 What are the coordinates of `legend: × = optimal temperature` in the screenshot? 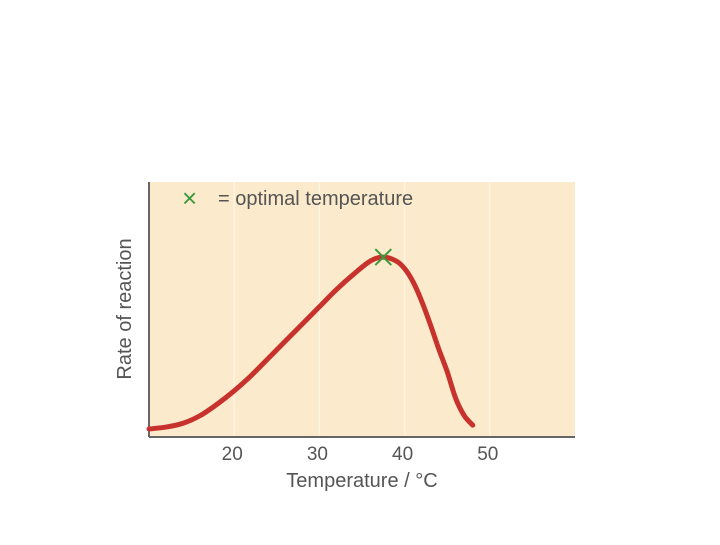 It's located at (297, 198).